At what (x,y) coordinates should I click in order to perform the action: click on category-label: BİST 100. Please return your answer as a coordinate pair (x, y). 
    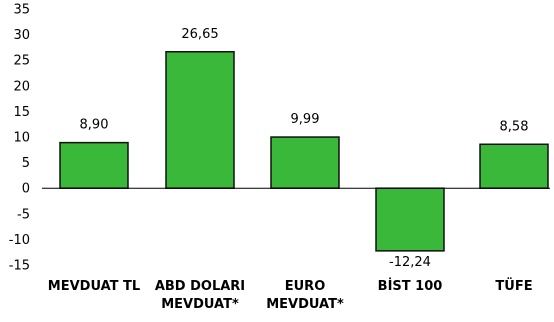
    Looking at the image, I should click on (410, 286).